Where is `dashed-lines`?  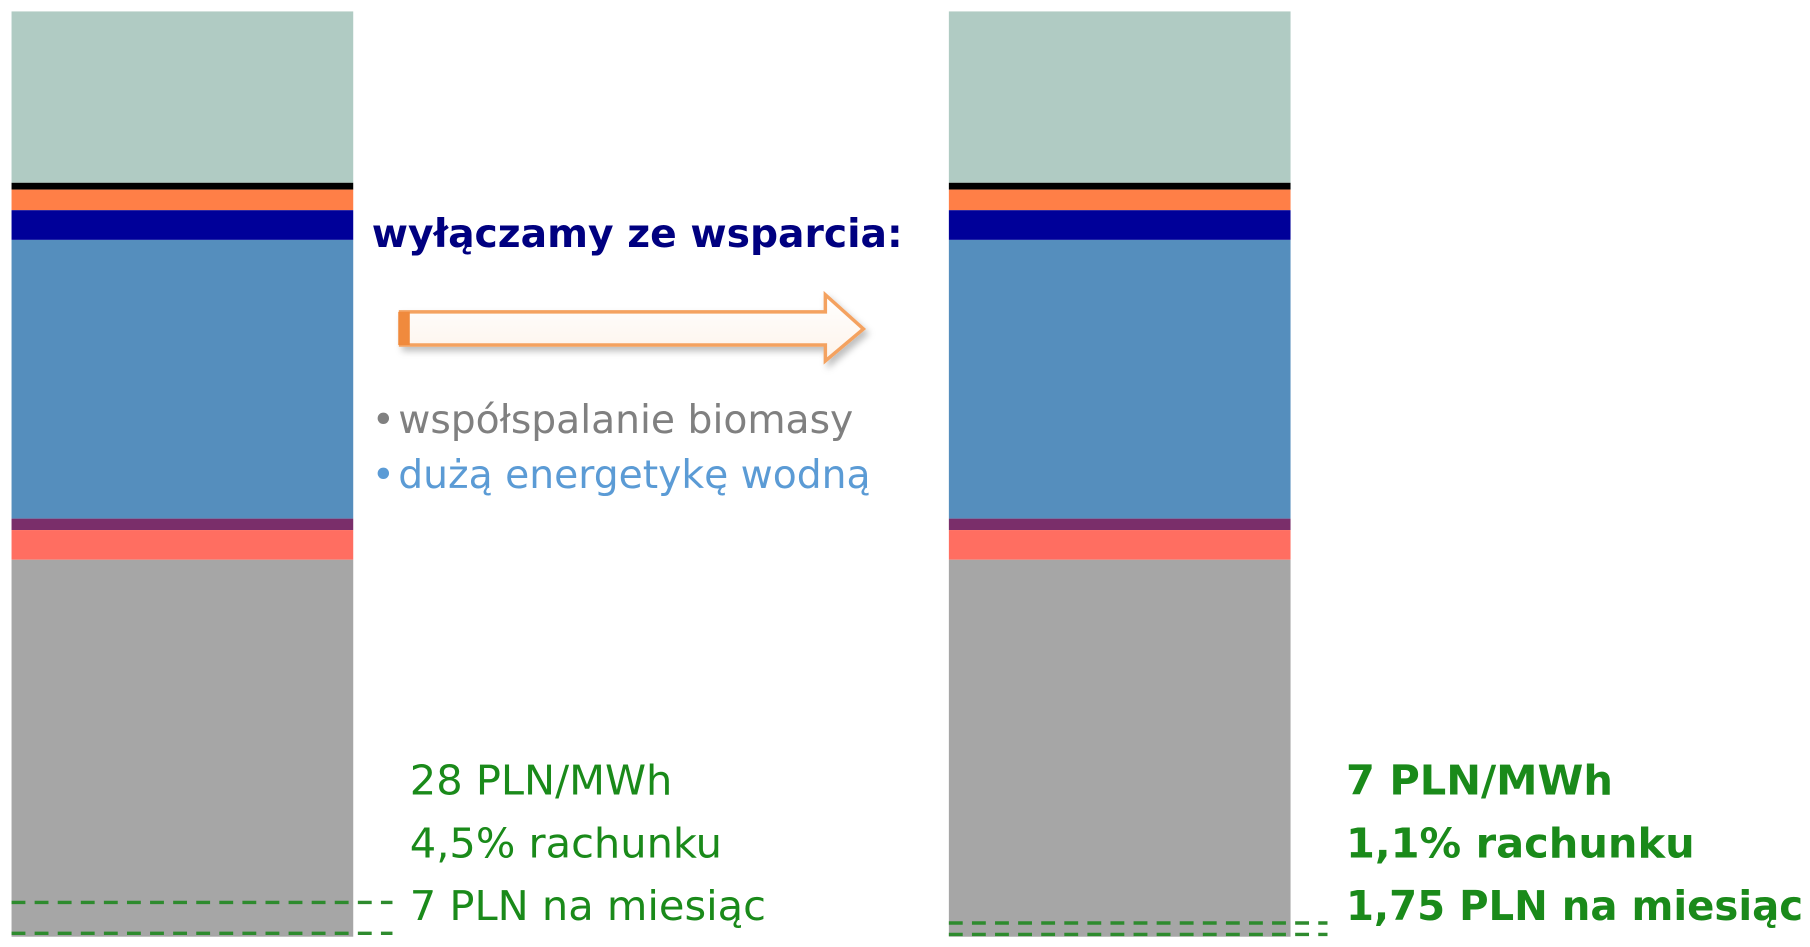 dashed-lines is located at coordinates (669, 918).